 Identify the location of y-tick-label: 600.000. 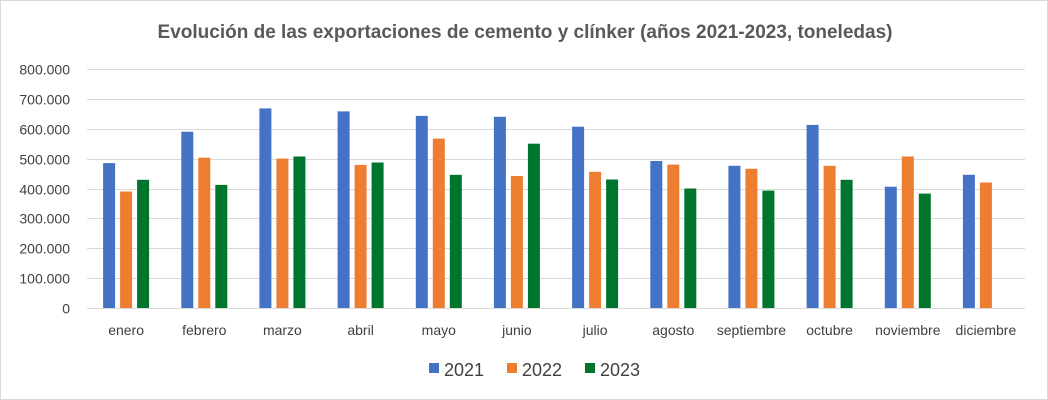
(44, 130).